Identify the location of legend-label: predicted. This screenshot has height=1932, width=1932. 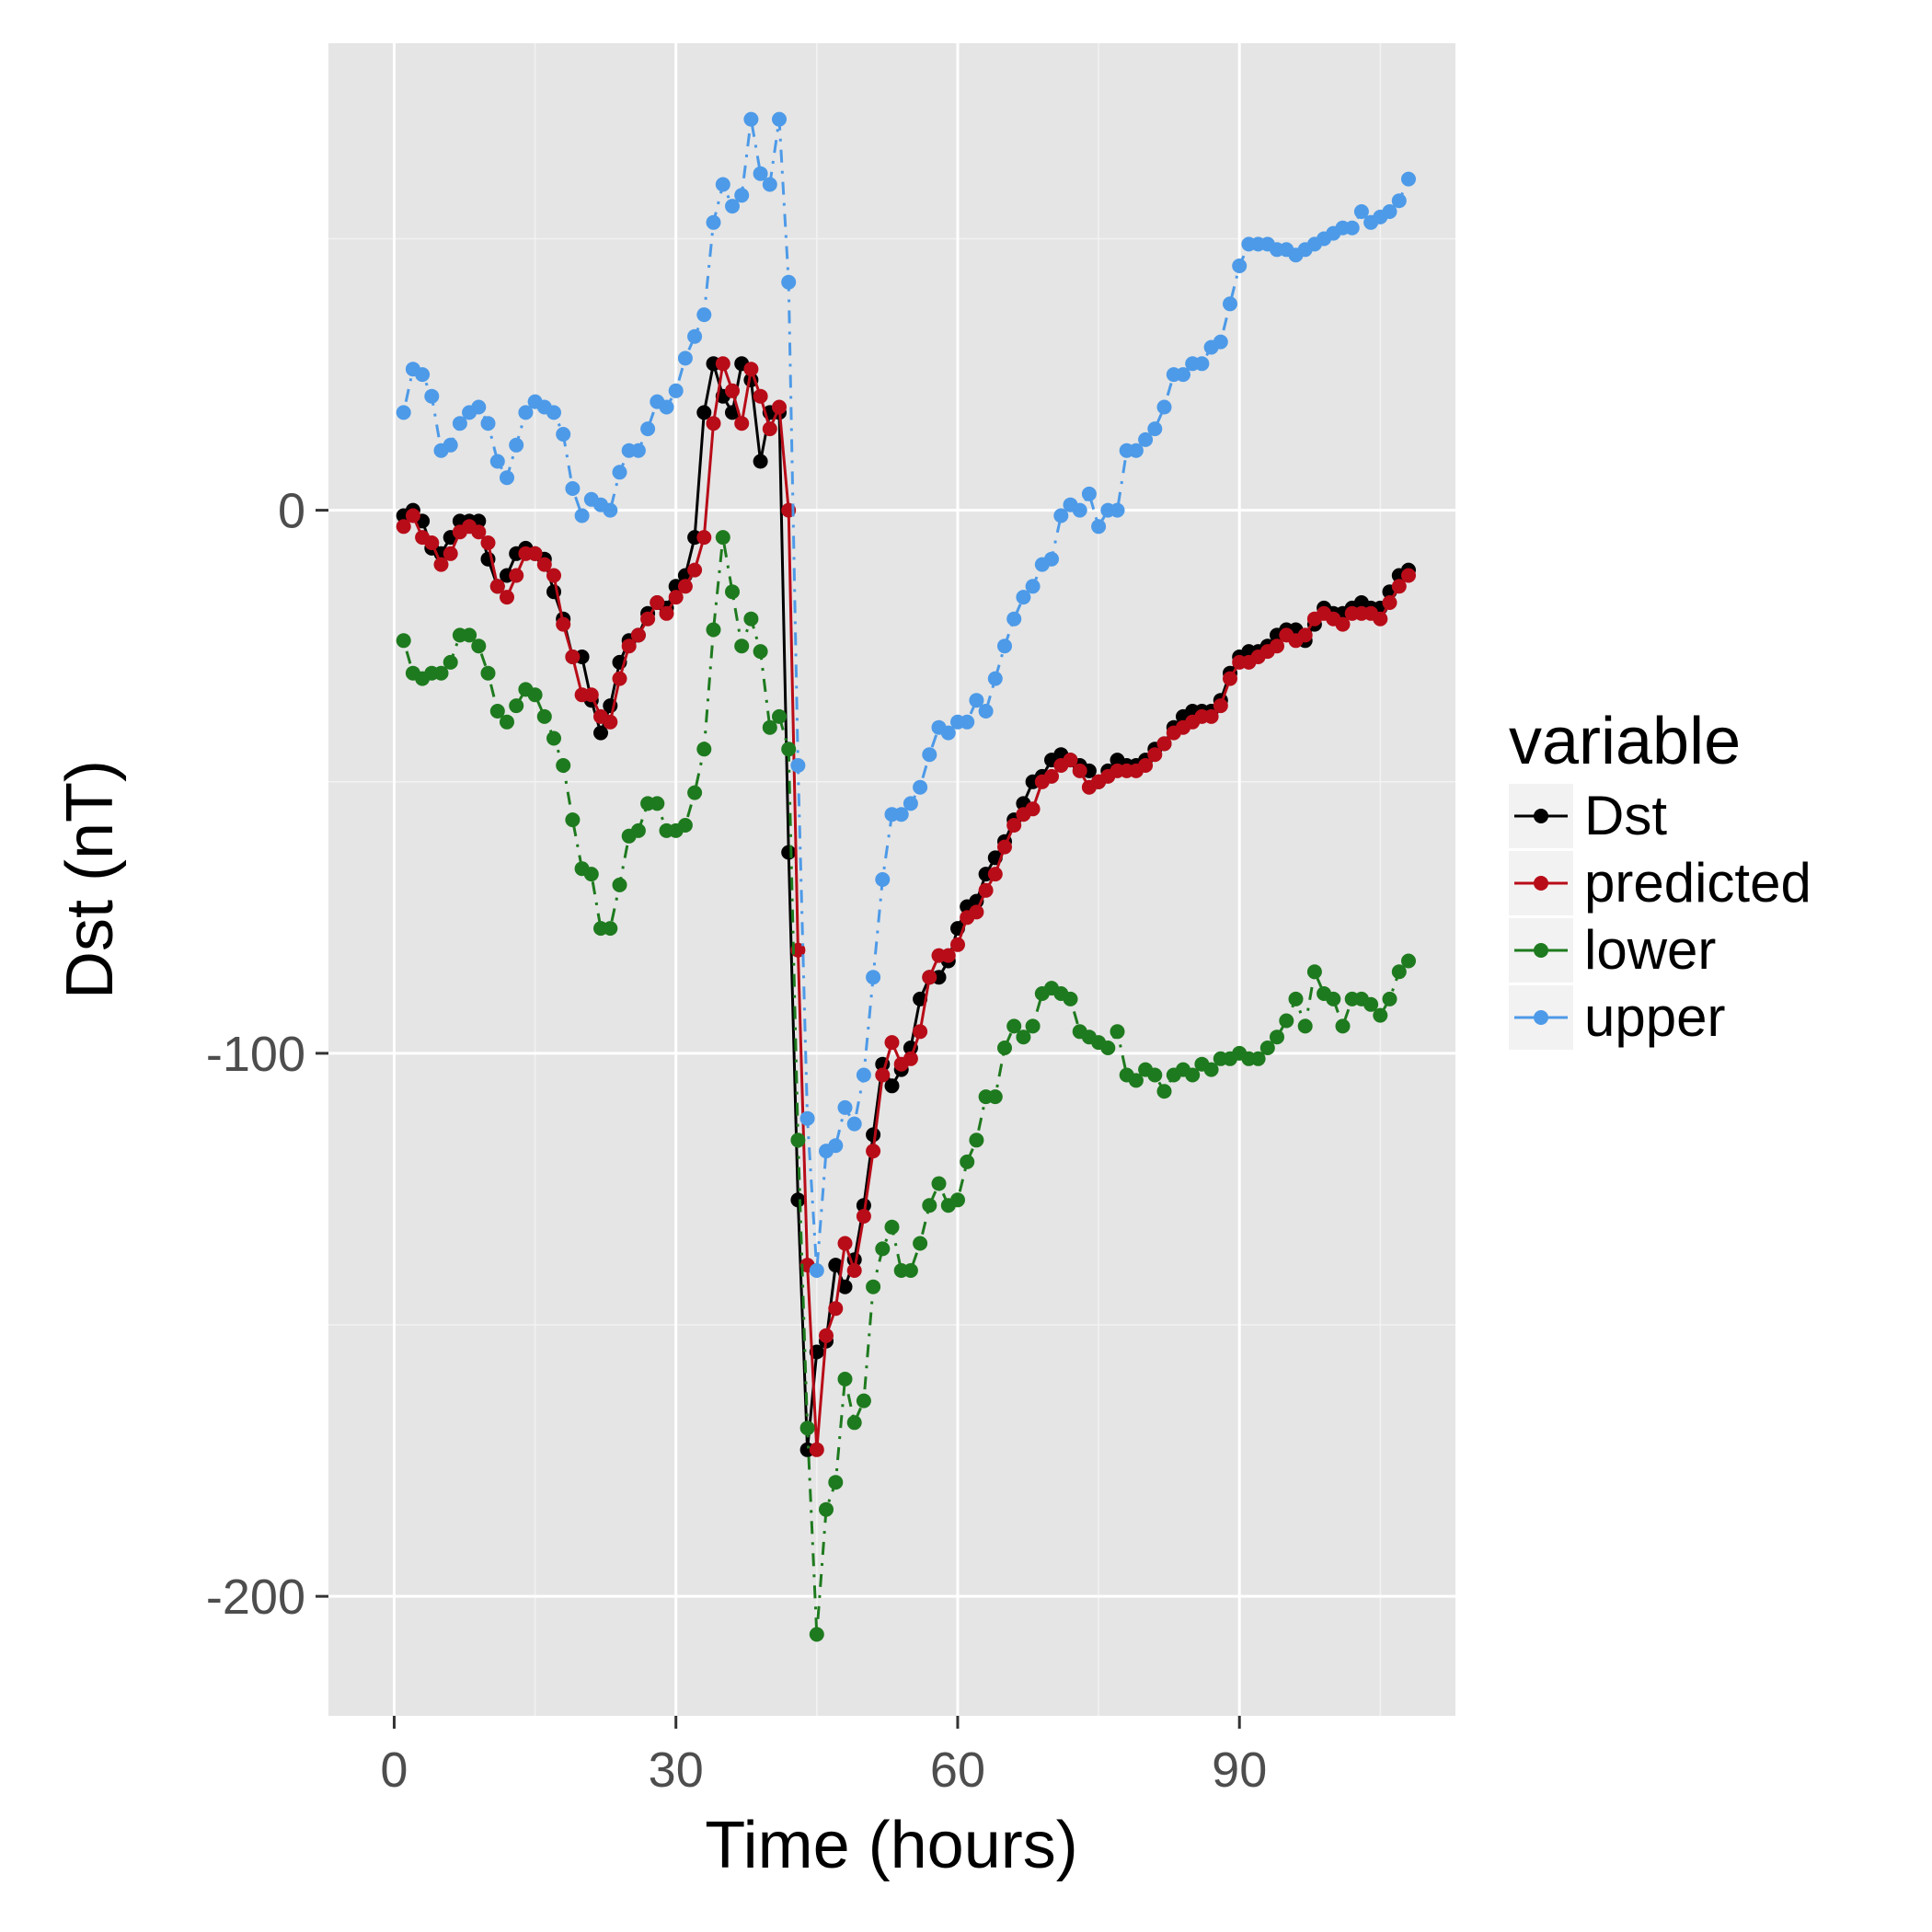
(1697, 883).